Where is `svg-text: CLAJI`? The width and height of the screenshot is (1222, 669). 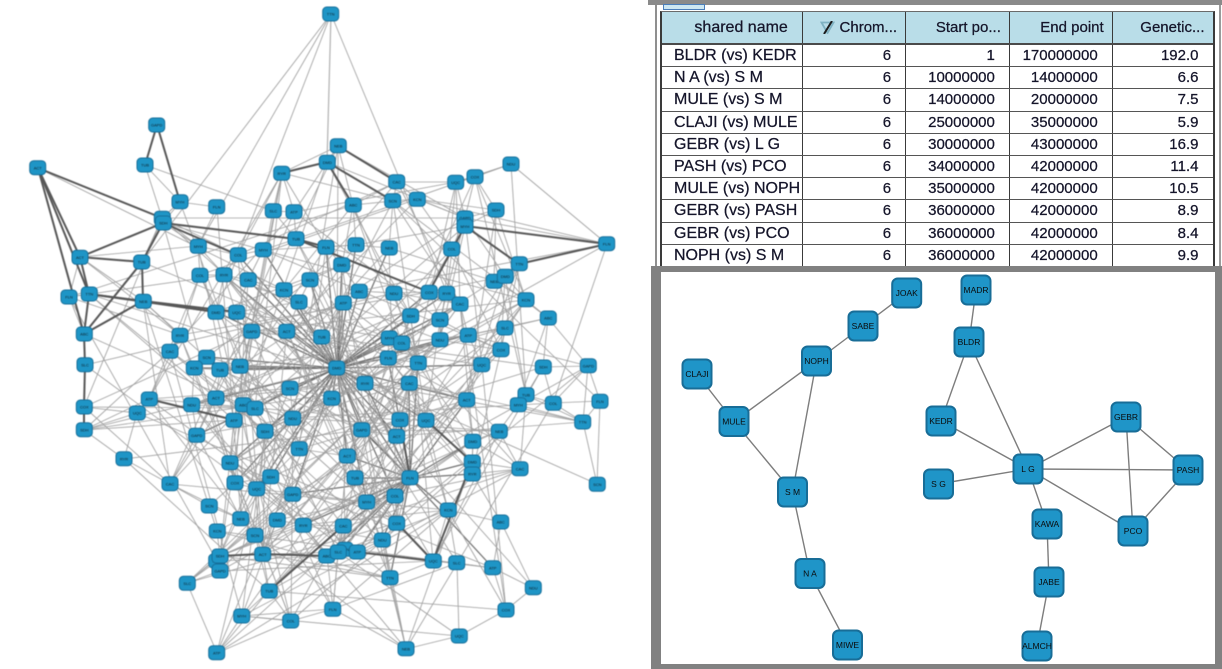
svg-text: CLAJI is located at coordinates (696, 374).